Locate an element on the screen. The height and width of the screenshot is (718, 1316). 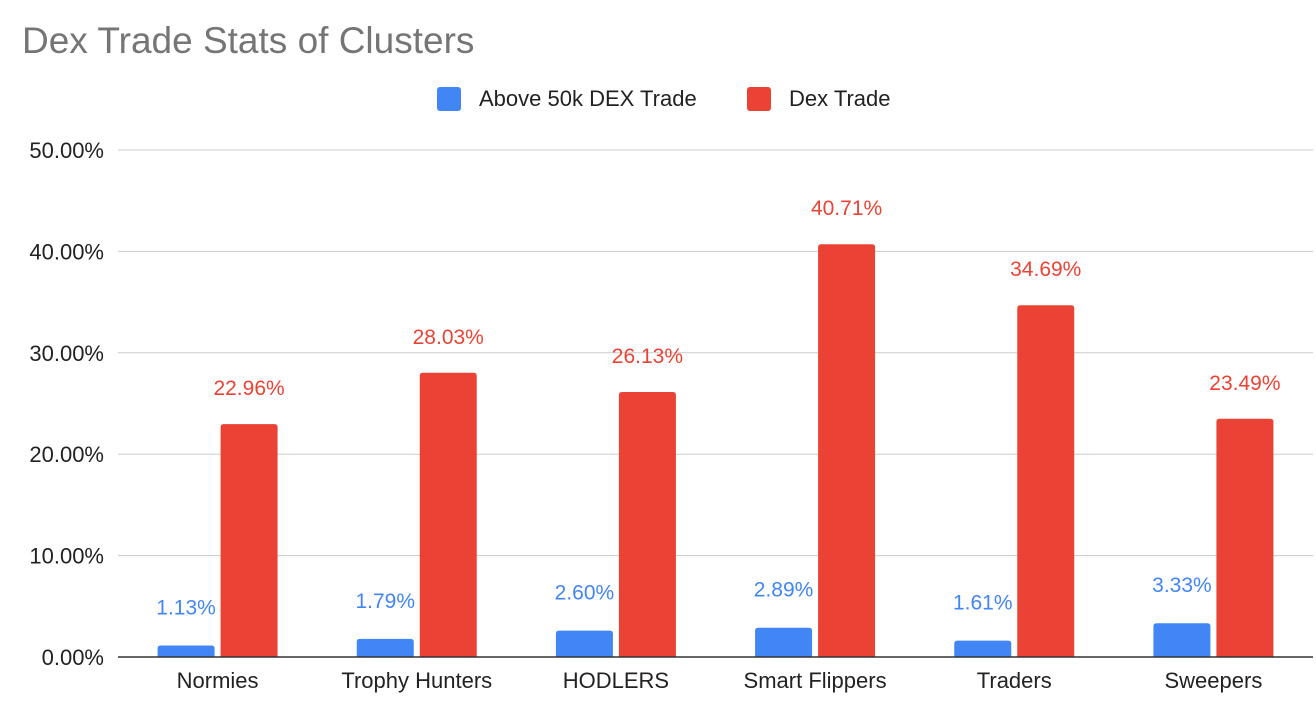
legend-item-dex-trade: Dex Trade is located at coordinates (819, 99).